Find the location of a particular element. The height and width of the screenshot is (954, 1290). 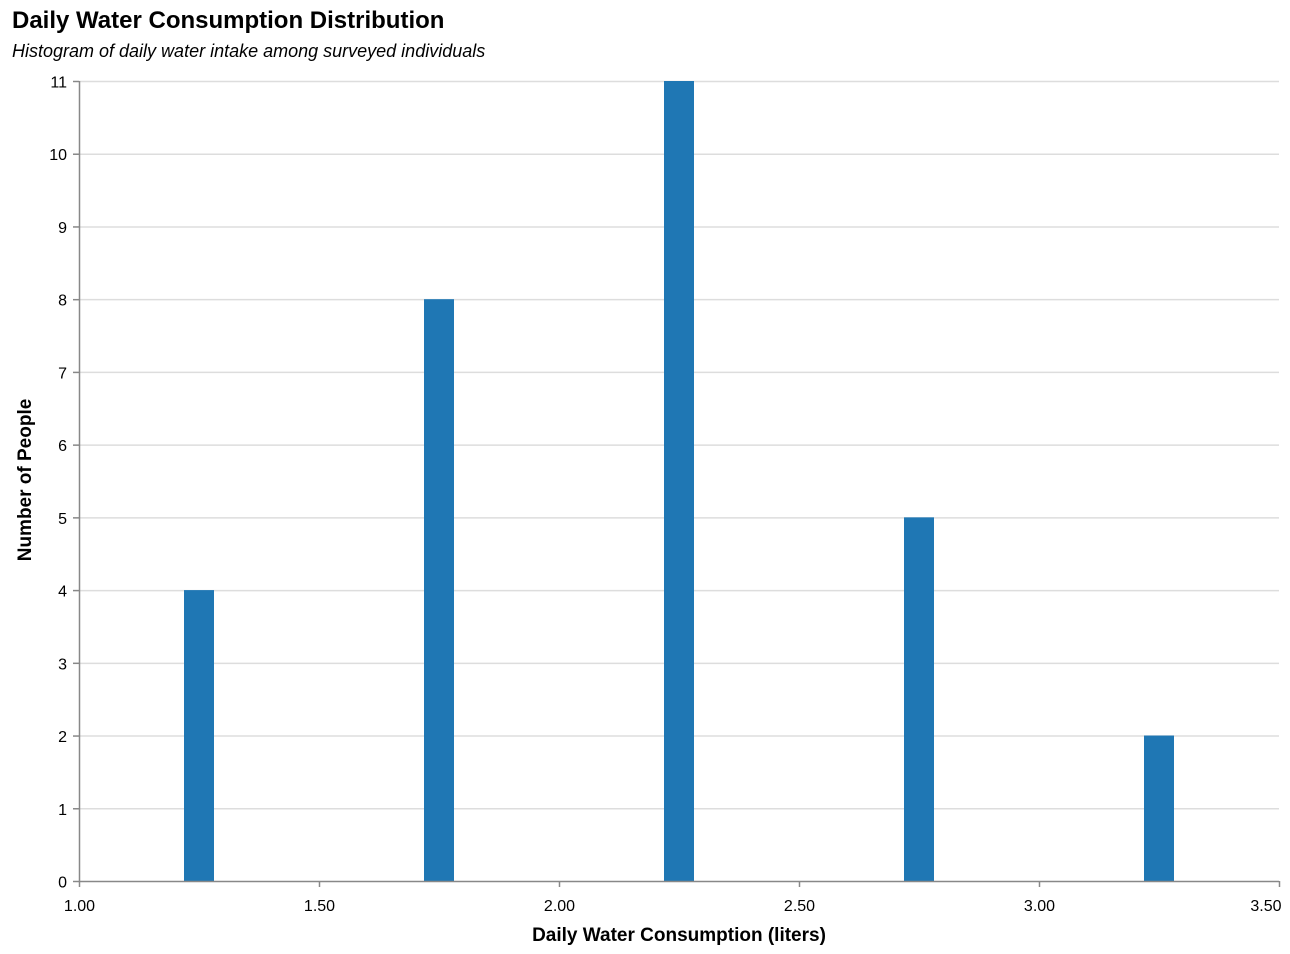

y-tick-label: 5 is located at coordinates (62, 519).